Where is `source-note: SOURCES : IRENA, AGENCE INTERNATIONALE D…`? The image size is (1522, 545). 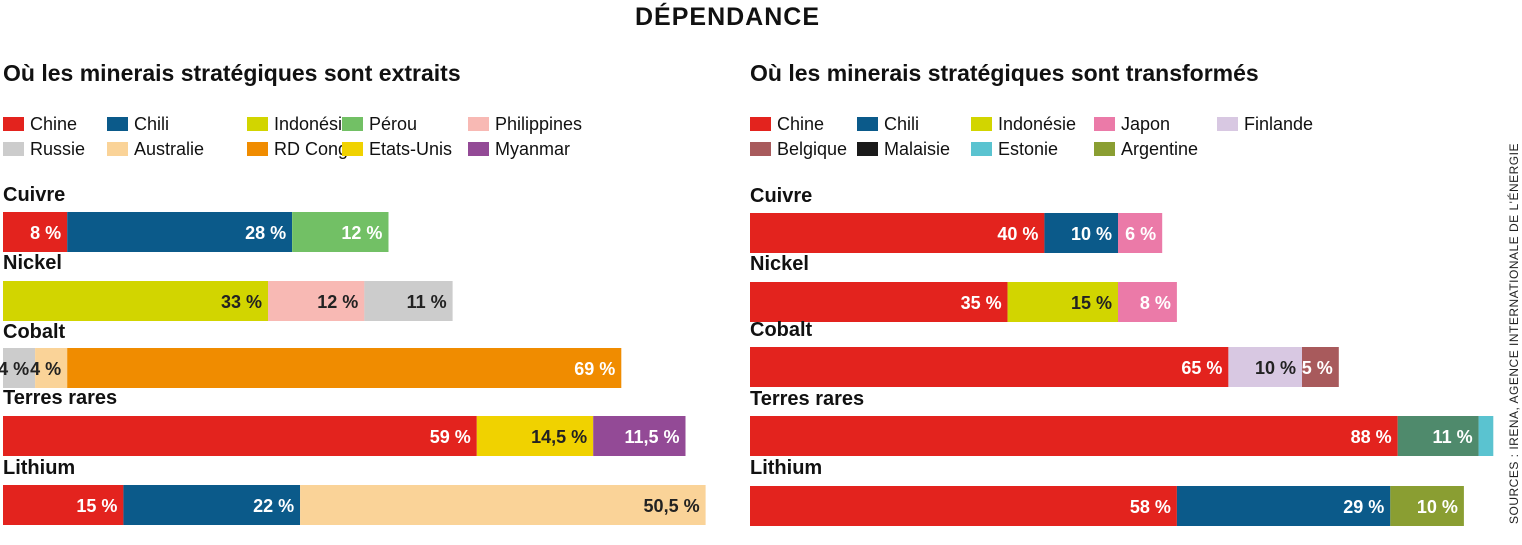 source-note: SOURCES : IRENA, AGENCE INTERNATIONALE D… is located at coordinates (1508, 272).